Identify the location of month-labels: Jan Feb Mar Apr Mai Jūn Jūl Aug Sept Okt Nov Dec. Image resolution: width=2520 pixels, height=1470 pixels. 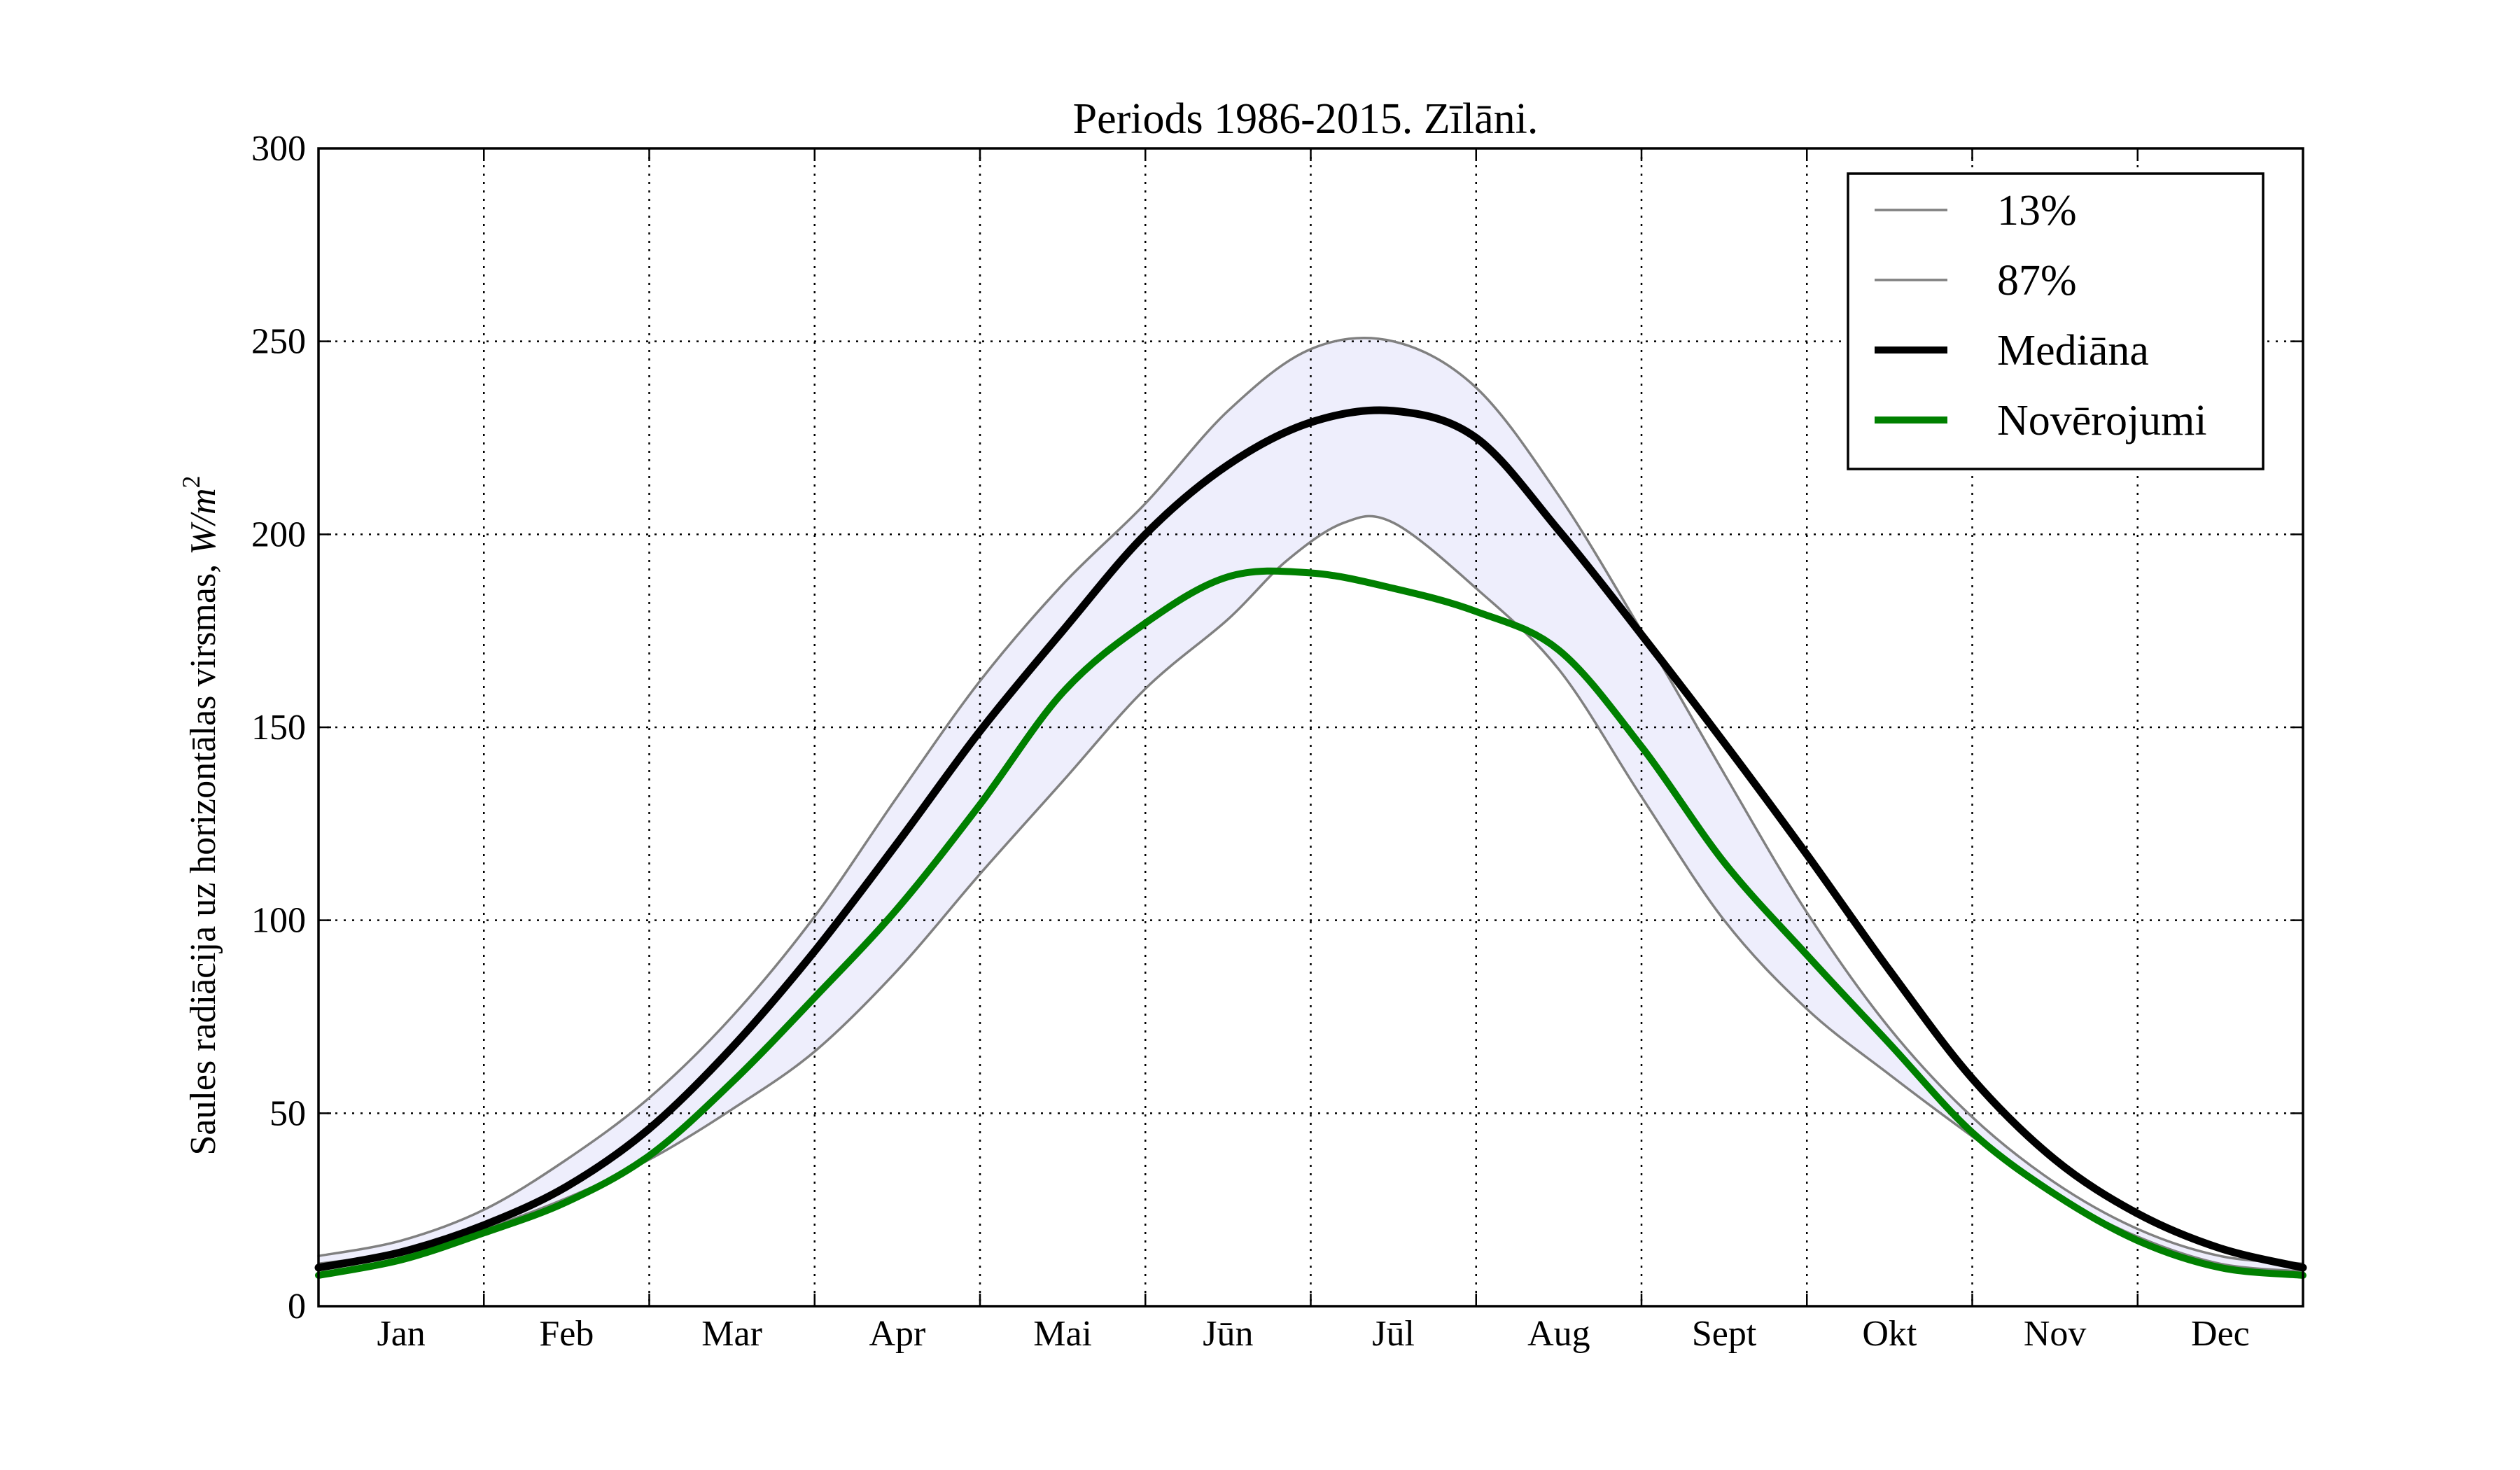
(1313, 1334).